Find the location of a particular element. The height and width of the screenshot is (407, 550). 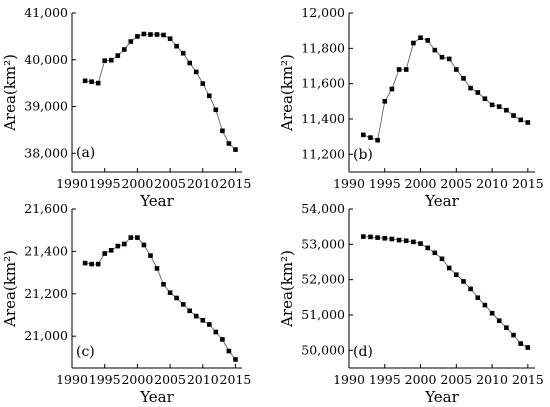

panel-tag: (c) is located at coordinates (85, 352).